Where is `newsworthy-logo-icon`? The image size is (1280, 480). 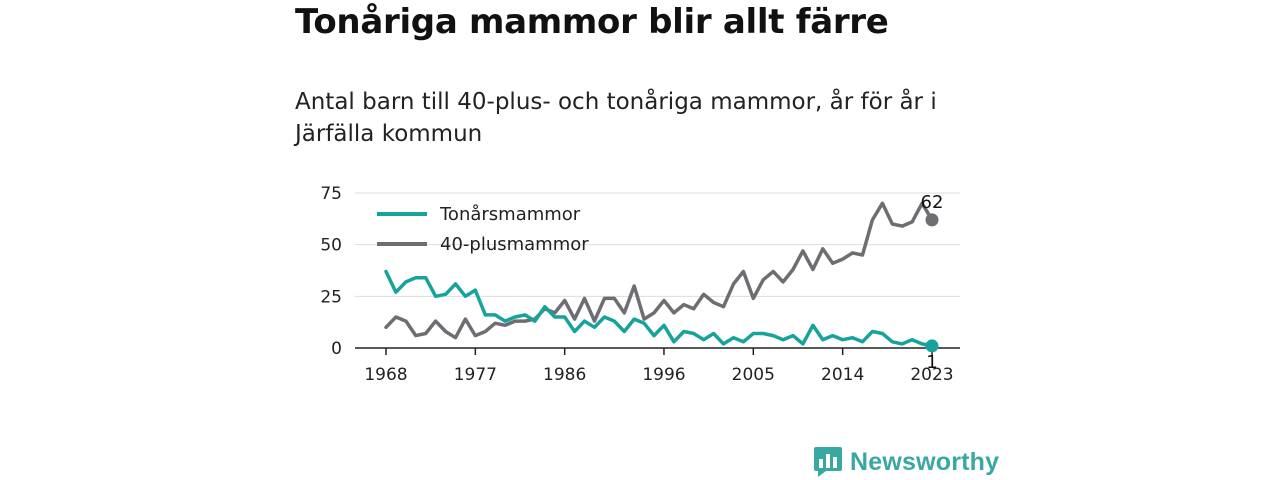 newsworthy-logo-icon is located at coordinates (828, 462).